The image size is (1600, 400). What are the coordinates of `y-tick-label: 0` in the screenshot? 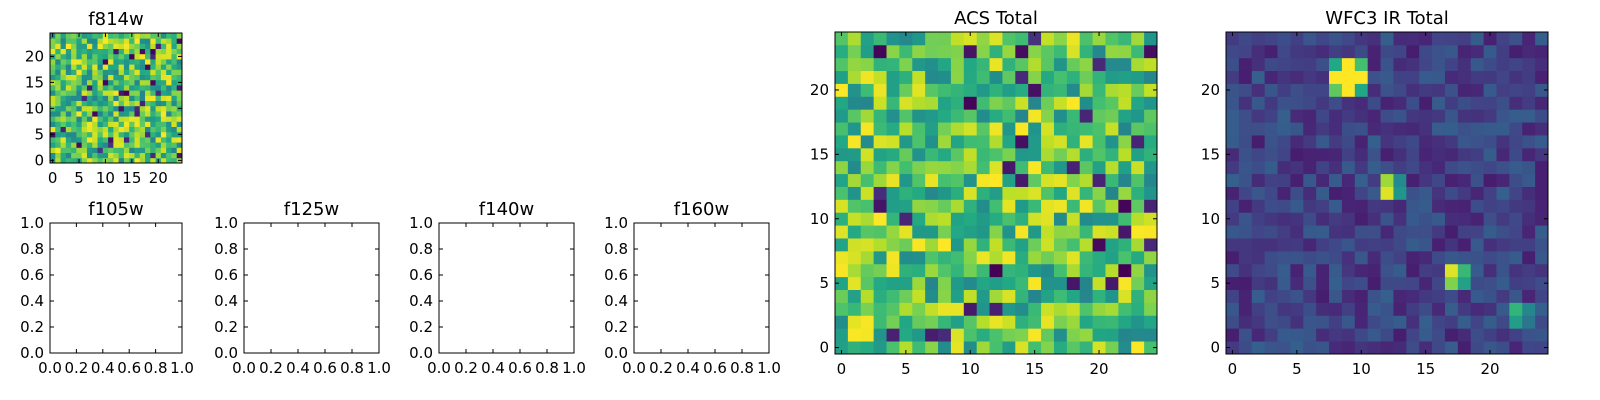 It's located at (824, 348).